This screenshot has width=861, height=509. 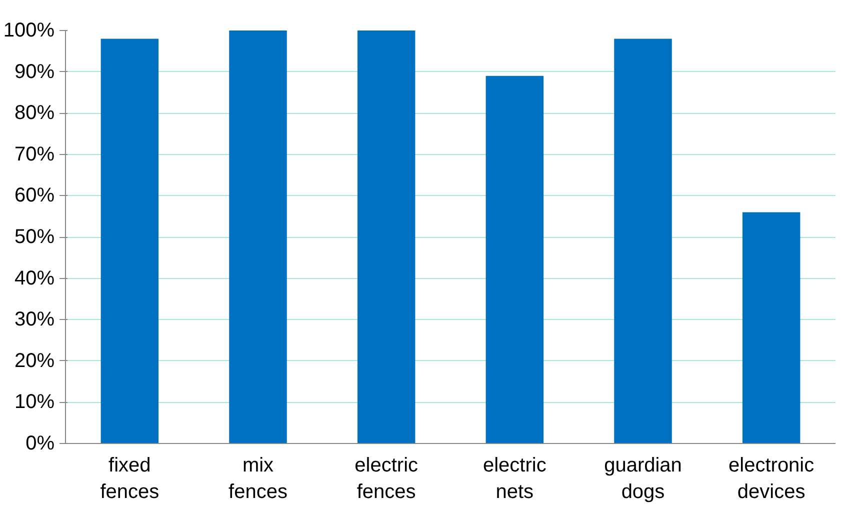 What do you see at coordinates (34, 402) in the screenshot?
I see `y-tick-label: 10%` at bounding box center [34, 402].